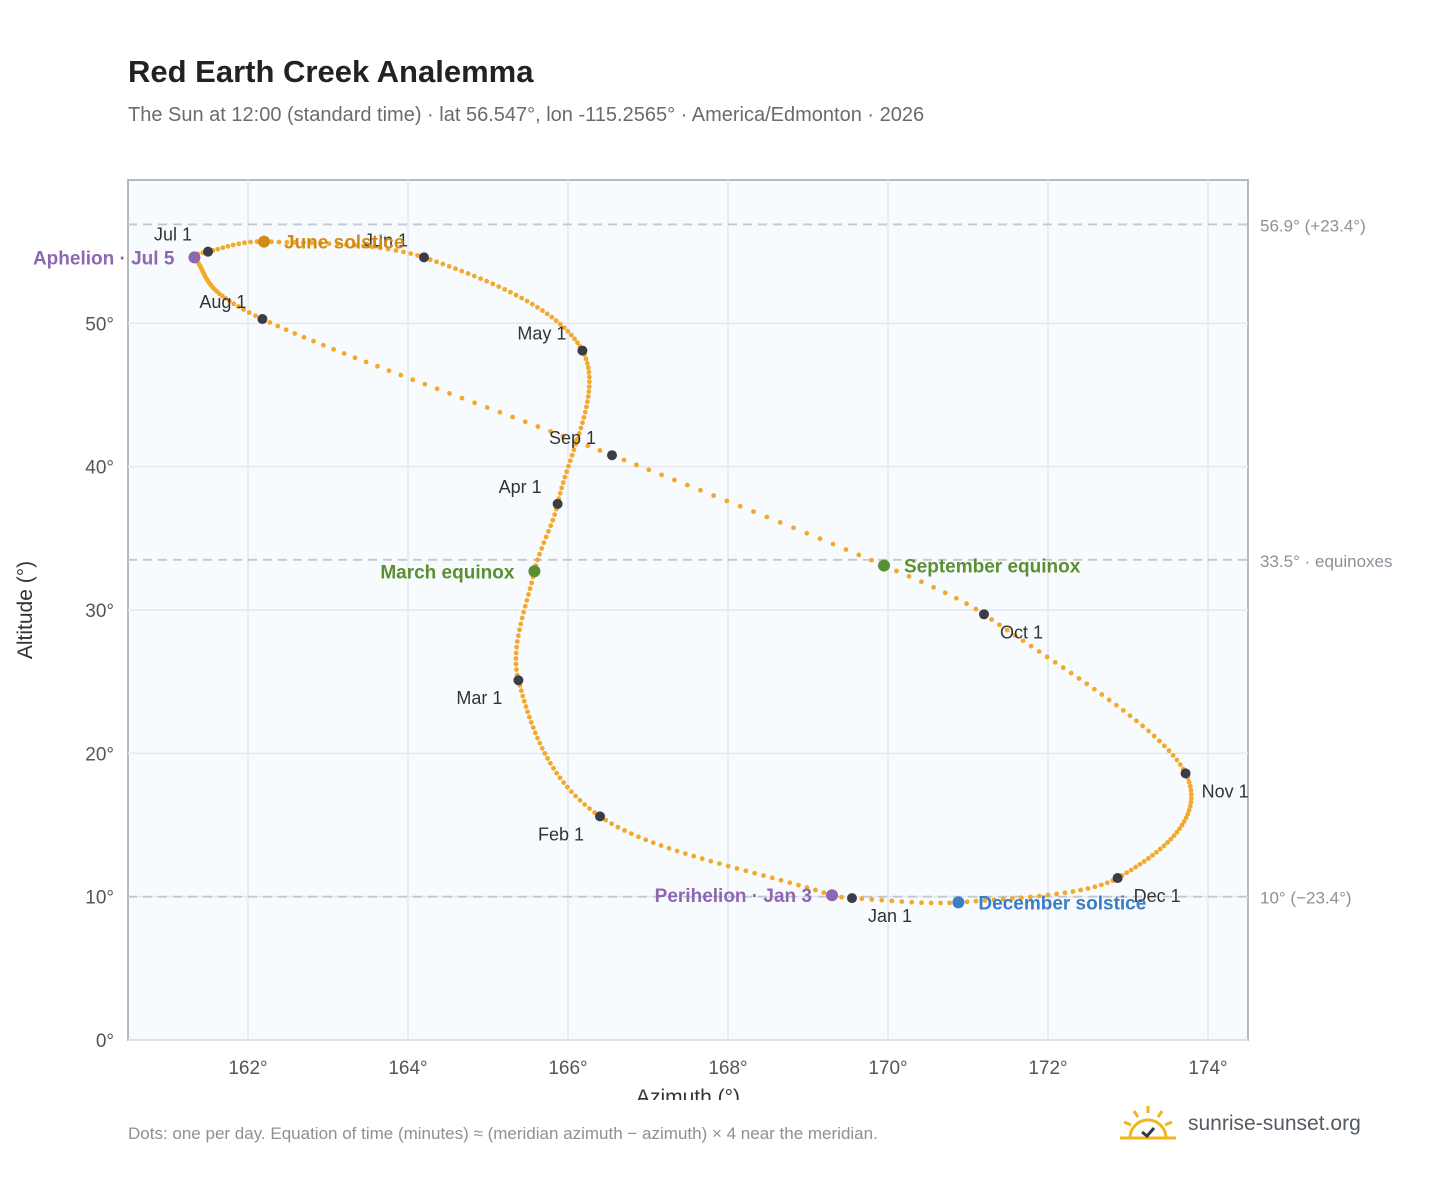  I want to click on event-label: December solstice, so click(1062, 903).